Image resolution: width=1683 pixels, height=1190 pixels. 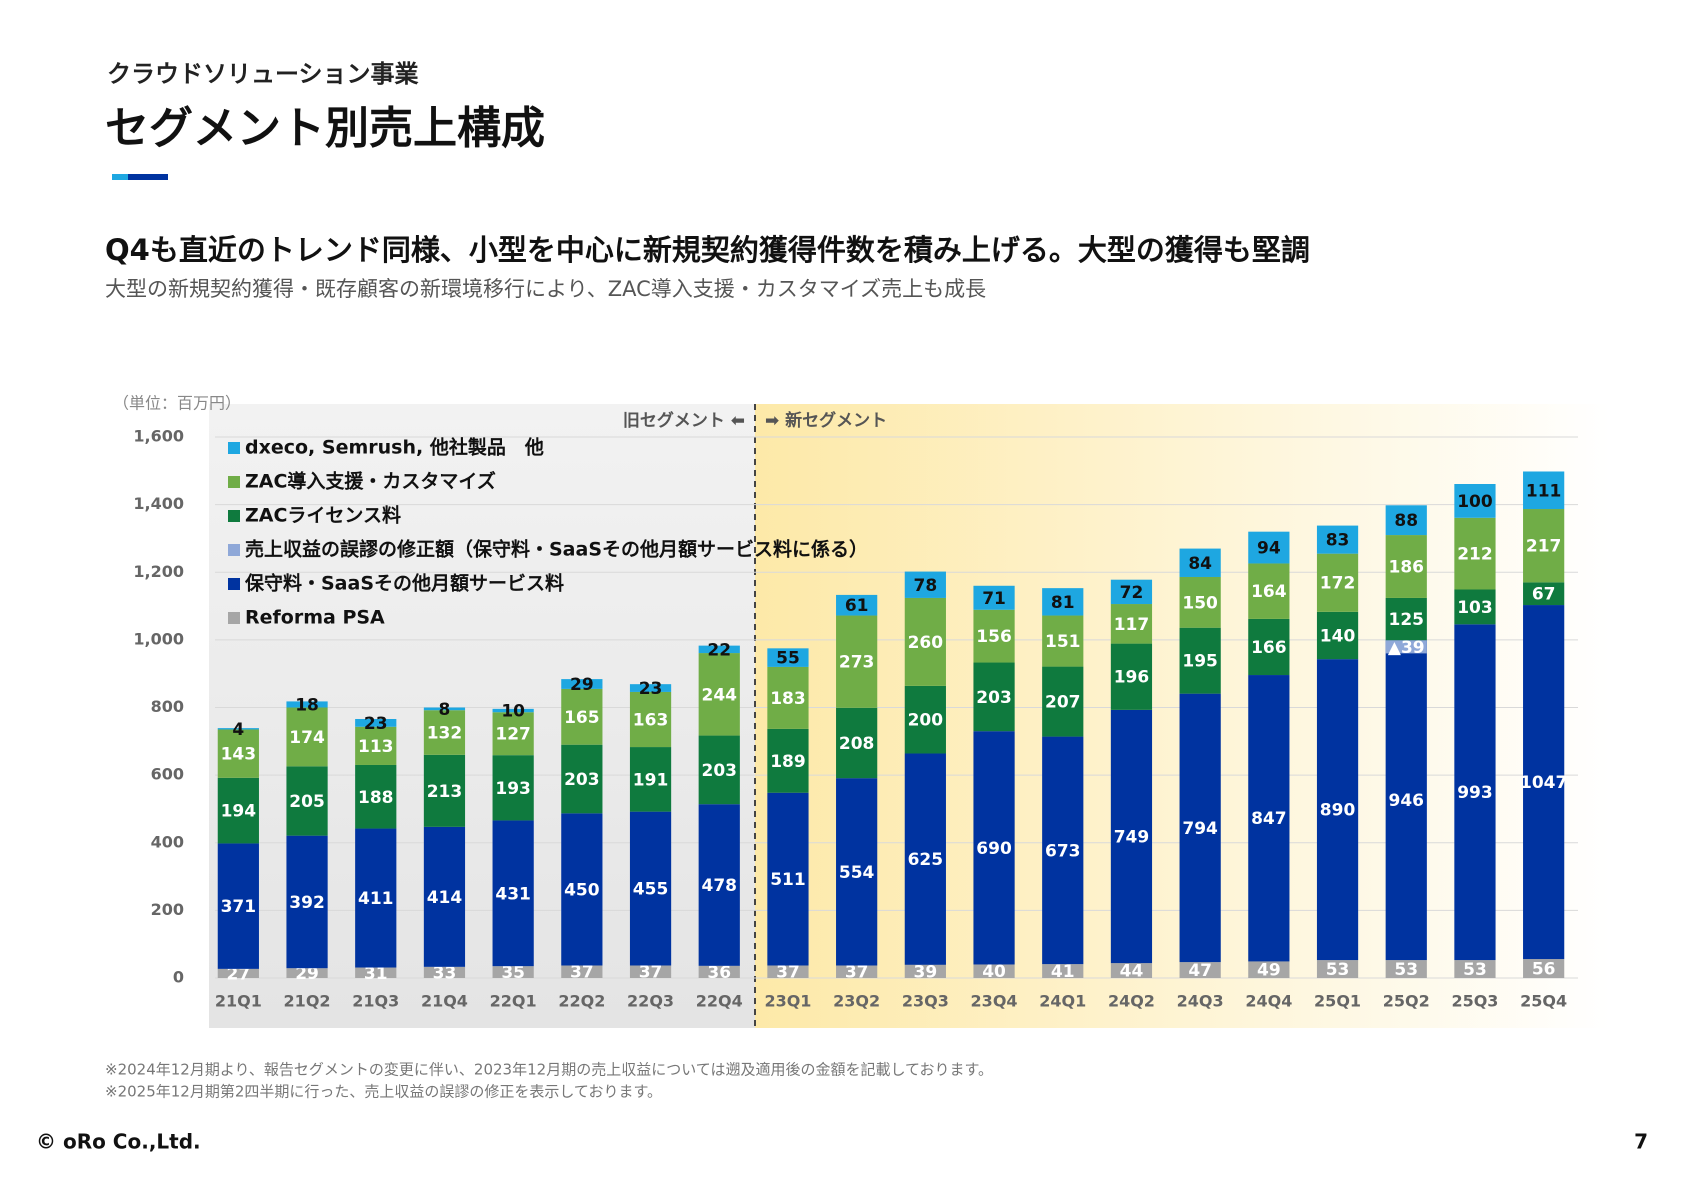 I want to click on data-label: 183, so click(x=788, y=699).